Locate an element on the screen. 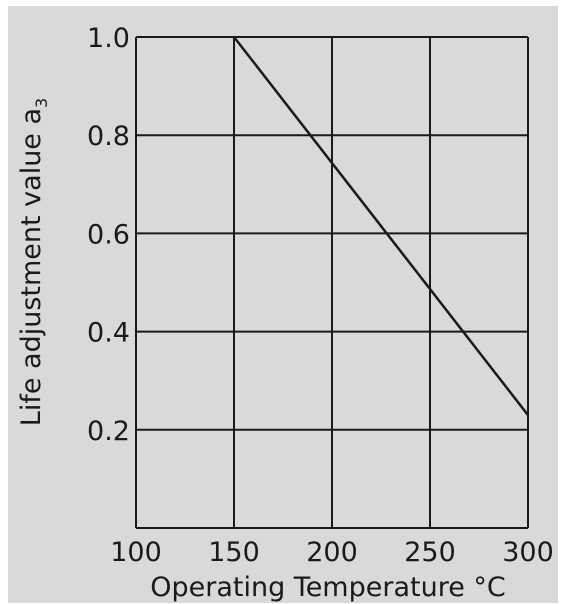 The image size is (563, 604). y-tick-labels: 1.0 0.8 0.6 0.4 0.2 is located at coordinates (108, 235).